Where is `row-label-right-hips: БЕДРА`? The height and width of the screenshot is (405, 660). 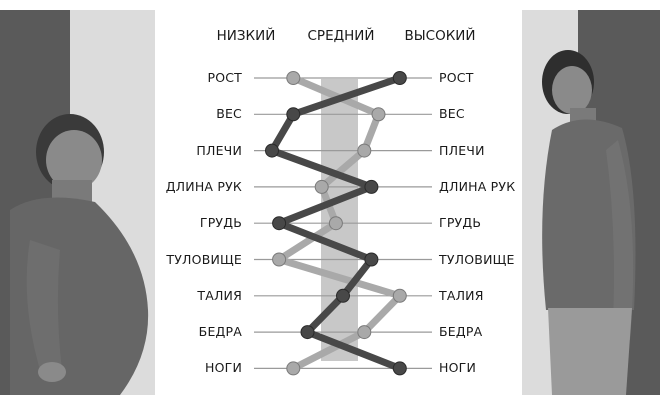
row-label-right-hips: БЕДРА is located at coordinates (461, 331).